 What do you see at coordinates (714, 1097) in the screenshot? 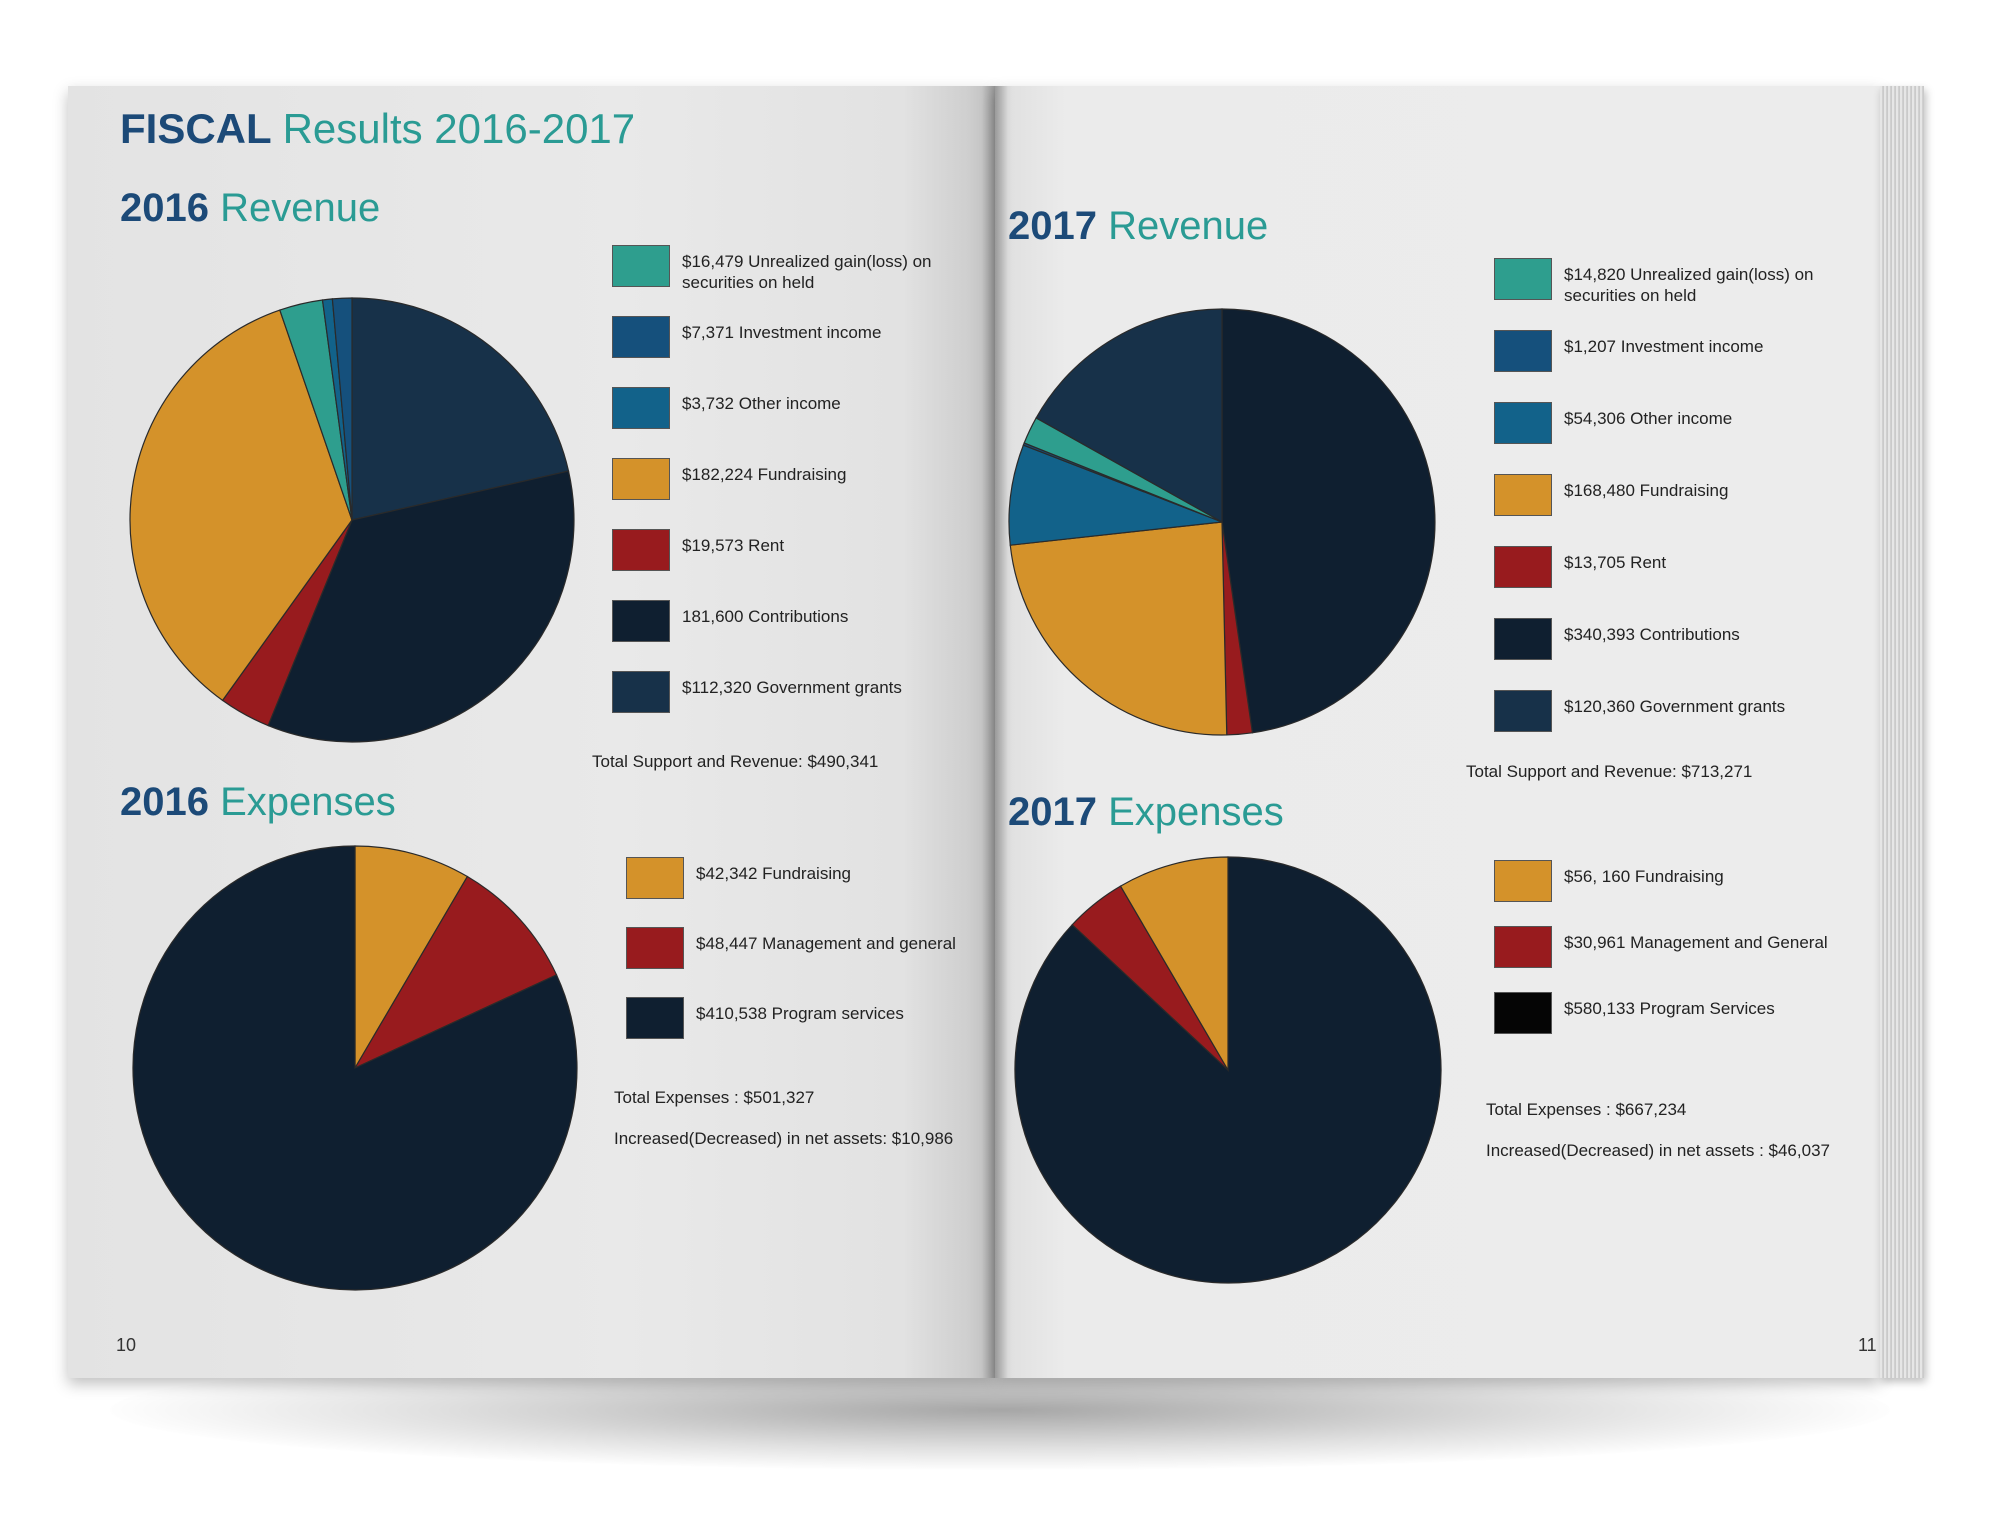
I see `total-exp2016: Total Expenses : $501,327` at bounding box center [714, 1097].